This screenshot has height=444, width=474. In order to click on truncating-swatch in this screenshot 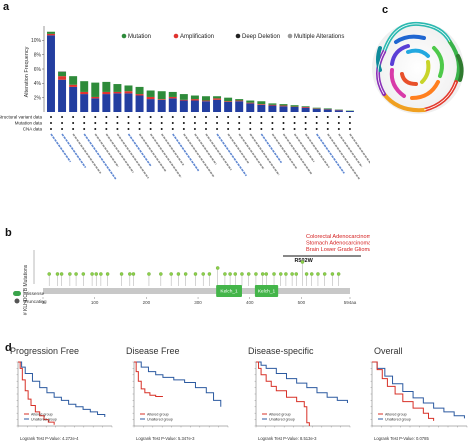, I will do `click(17, 301)`.